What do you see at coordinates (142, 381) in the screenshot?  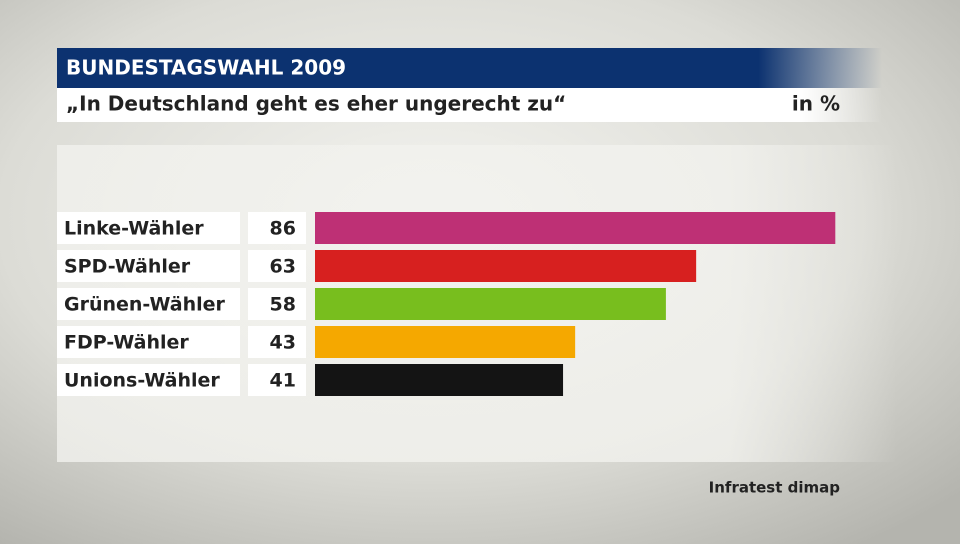 I see `category-label: Unions-Wähler` at bounding box center [142, 381].